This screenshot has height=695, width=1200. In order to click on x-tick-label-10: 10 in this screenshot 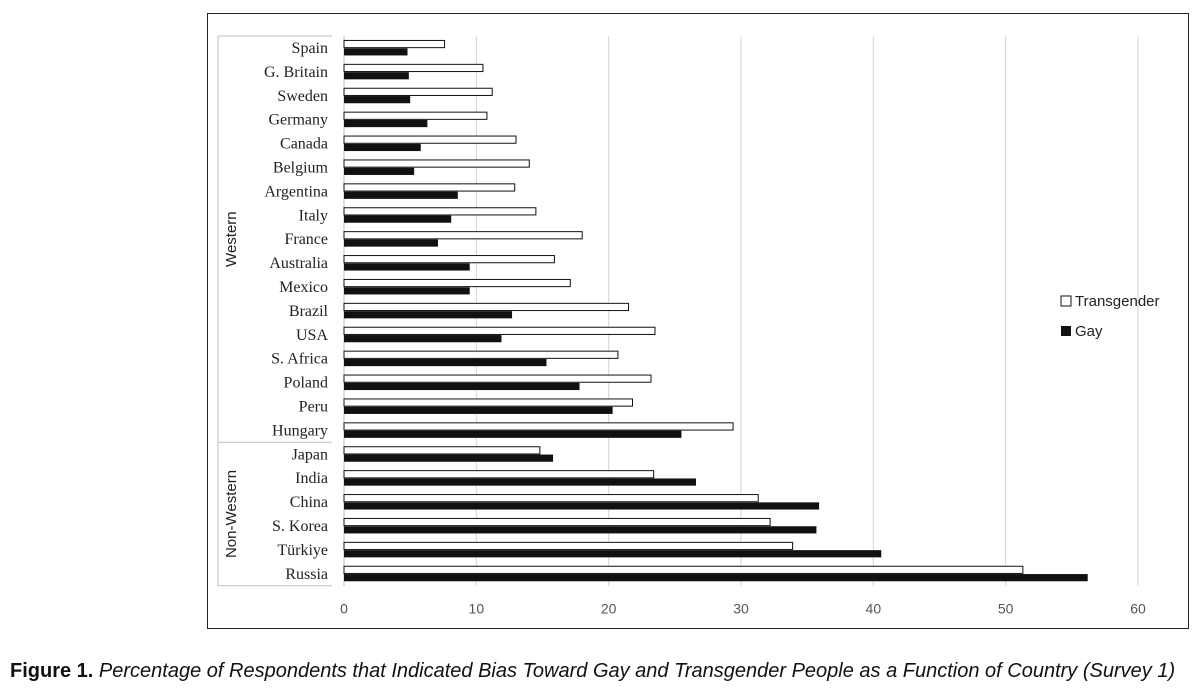, I will do `click(477, 609)`.